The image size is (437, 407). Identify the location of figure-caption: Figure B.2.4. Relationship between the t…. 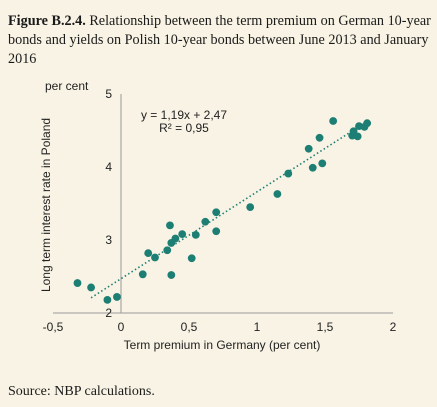
(220, 40).